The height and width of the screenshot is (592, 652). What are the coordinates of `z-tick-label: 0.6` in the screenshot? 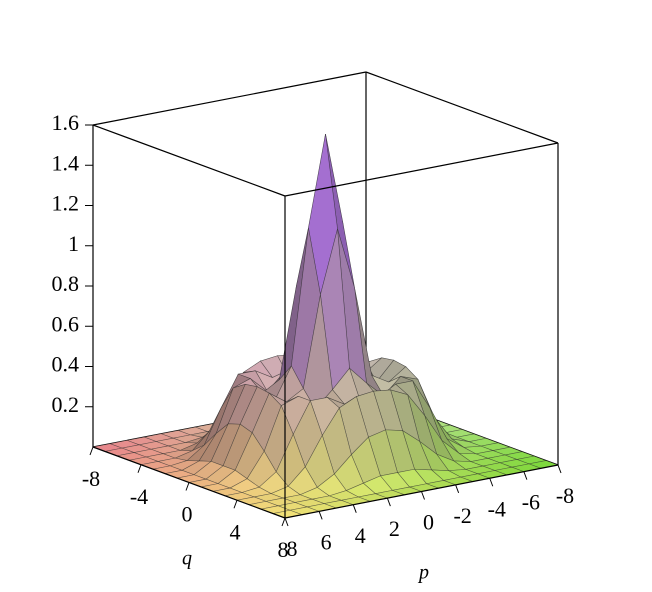 It's located at (66, 323).